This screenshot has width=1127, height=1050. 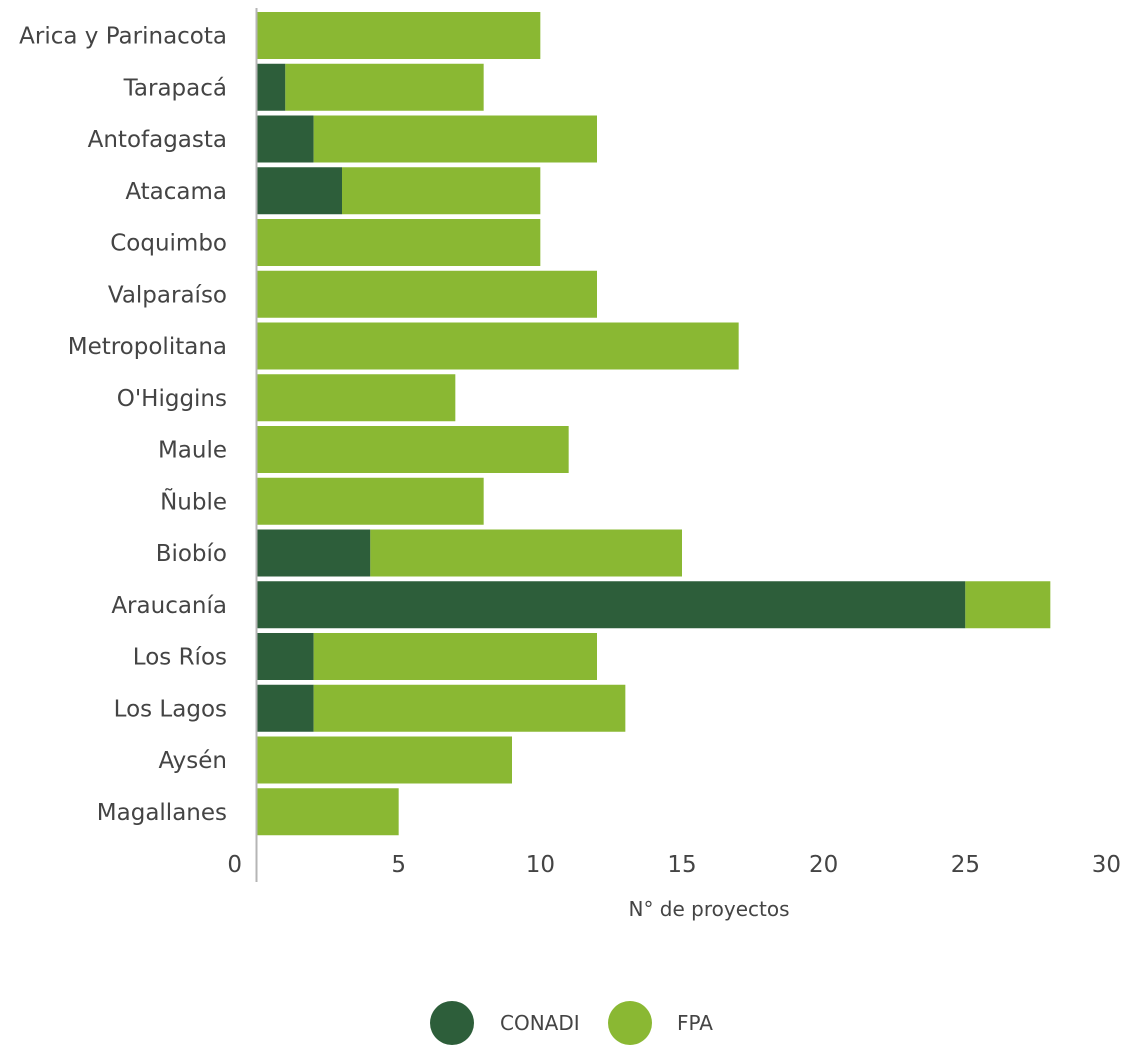 I want to click on category-label: Aysén, so click(x=193, y=761).